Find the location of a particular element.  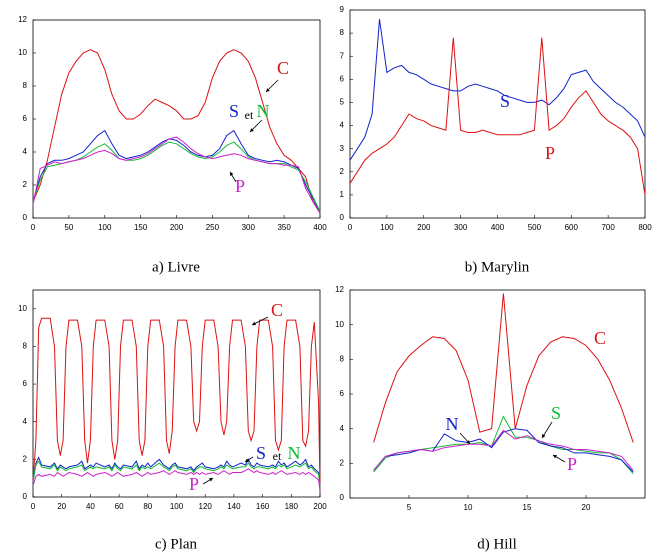

x-tick-label: 5 is located at coordinates (409, 507).